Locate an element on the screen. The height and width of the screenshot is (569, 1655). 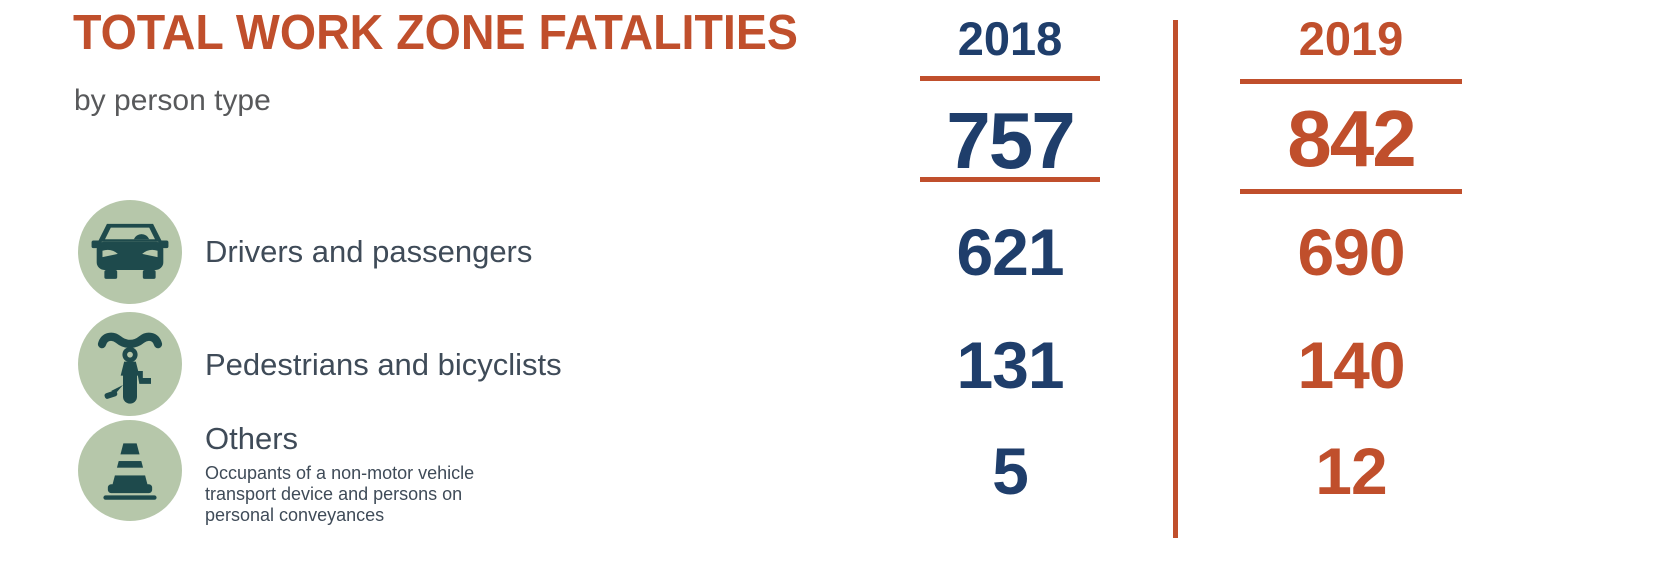
year-column-2018: 2018 757 is located at coordinates (1010, 102).